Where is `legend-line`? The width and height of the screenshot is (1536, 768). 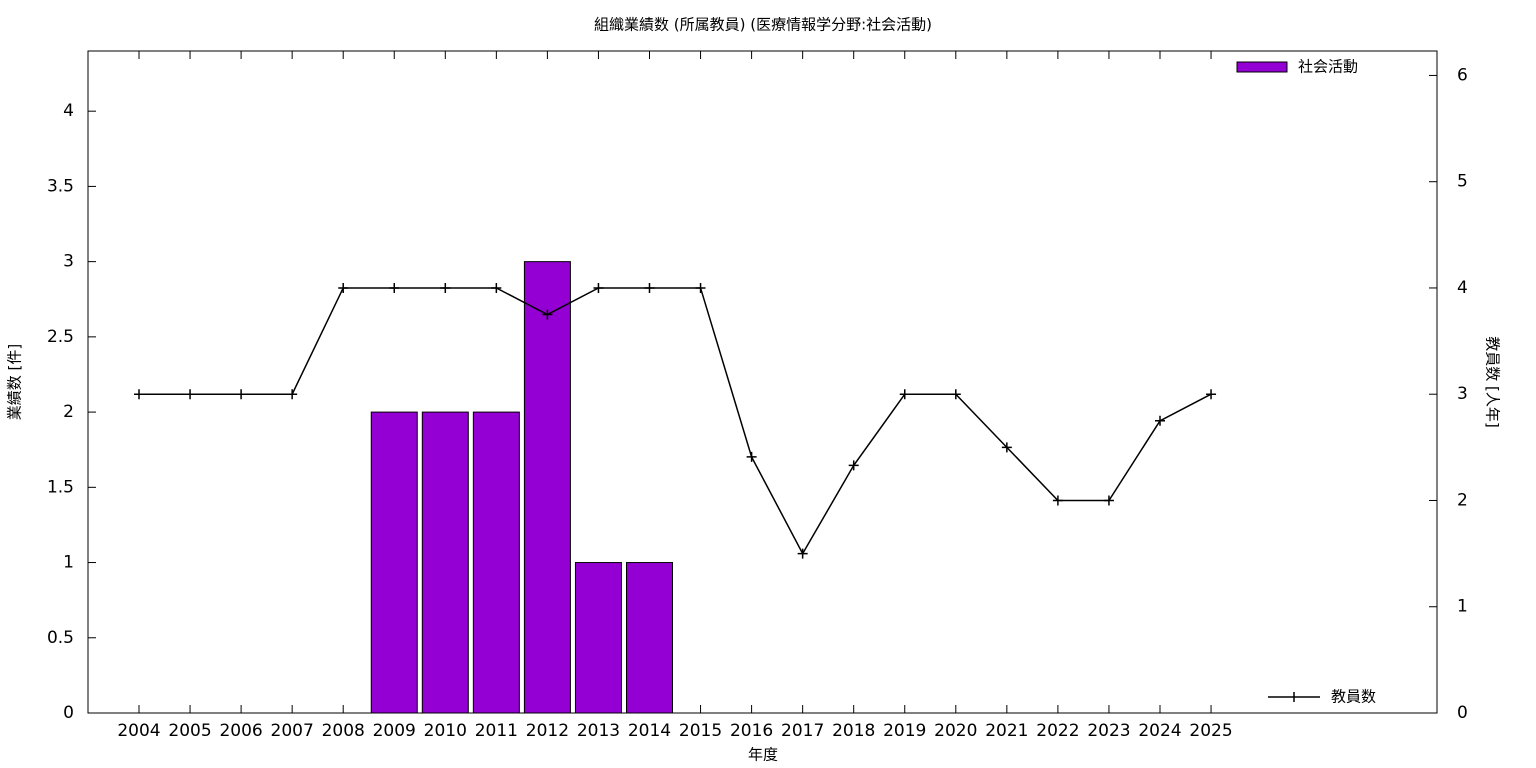
legend-line is located at coordinates (1294, 697).